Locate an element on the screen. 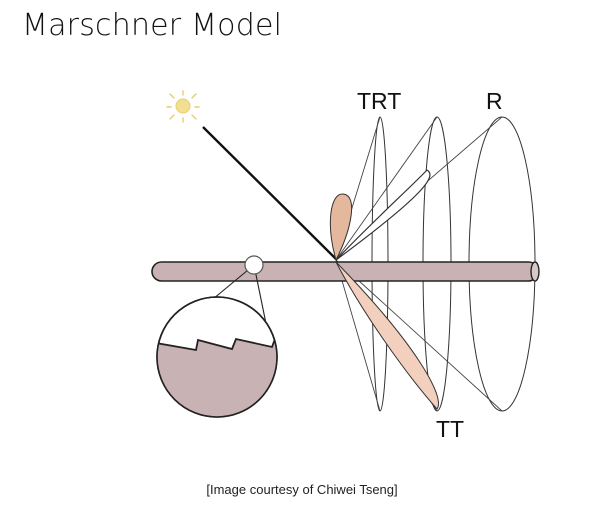 The width and height of the screenshot is (604, 512). label-tt: TT is located at coordinates (450, 429).